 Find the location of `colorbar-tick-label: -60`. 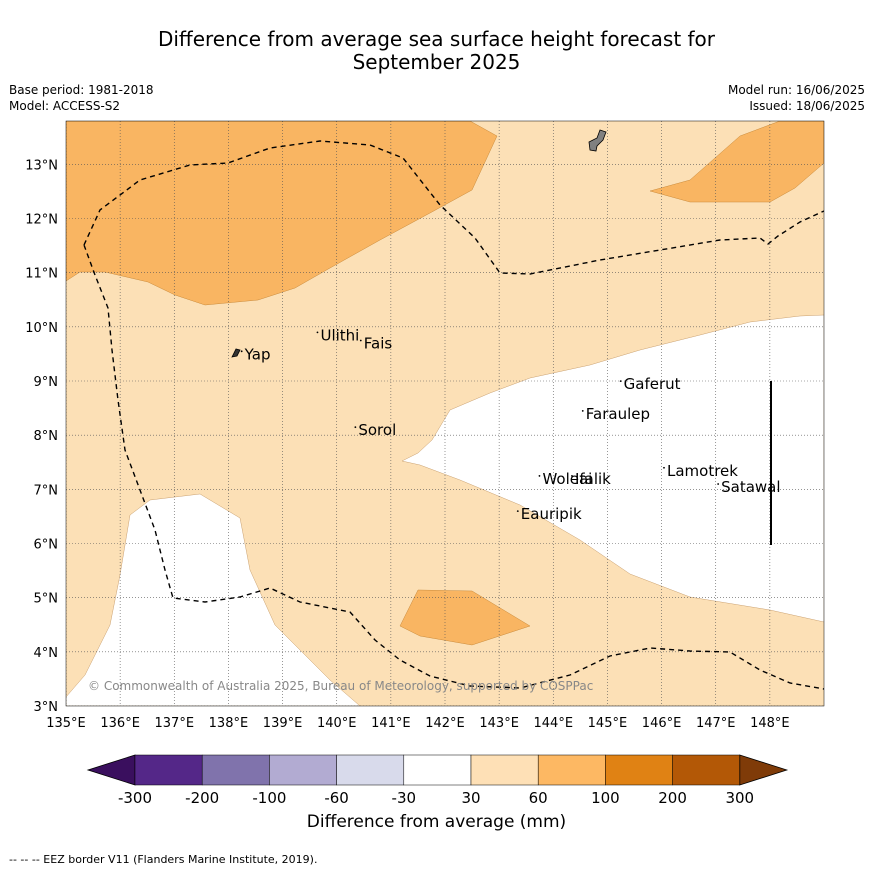

colorbar-tick-label: -60 is located at coordinates (336, 798).